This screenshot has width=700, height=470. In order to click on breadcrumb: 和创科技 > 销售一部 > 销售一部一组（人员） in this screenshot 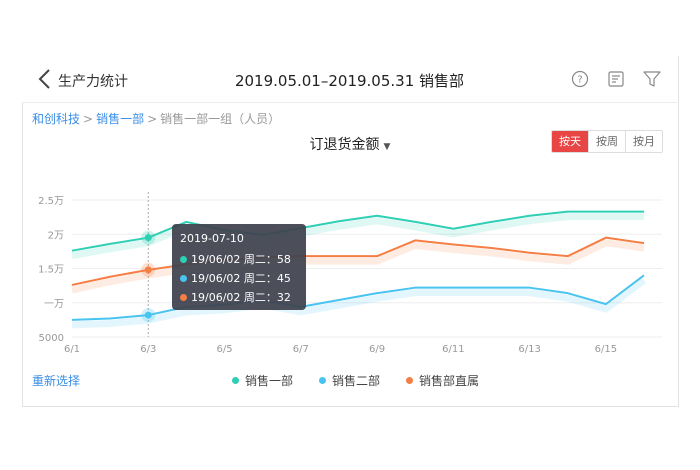, I will do `click(156, 118)`.